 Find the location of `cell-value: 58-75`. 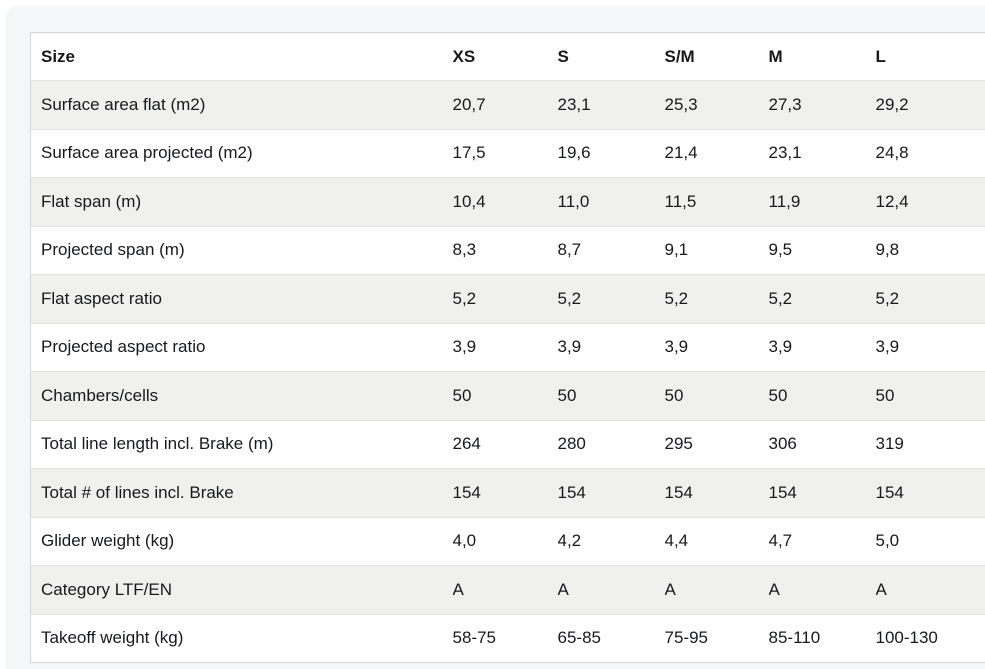

cell-value: 58-75 is located at coordinates (474, 638).